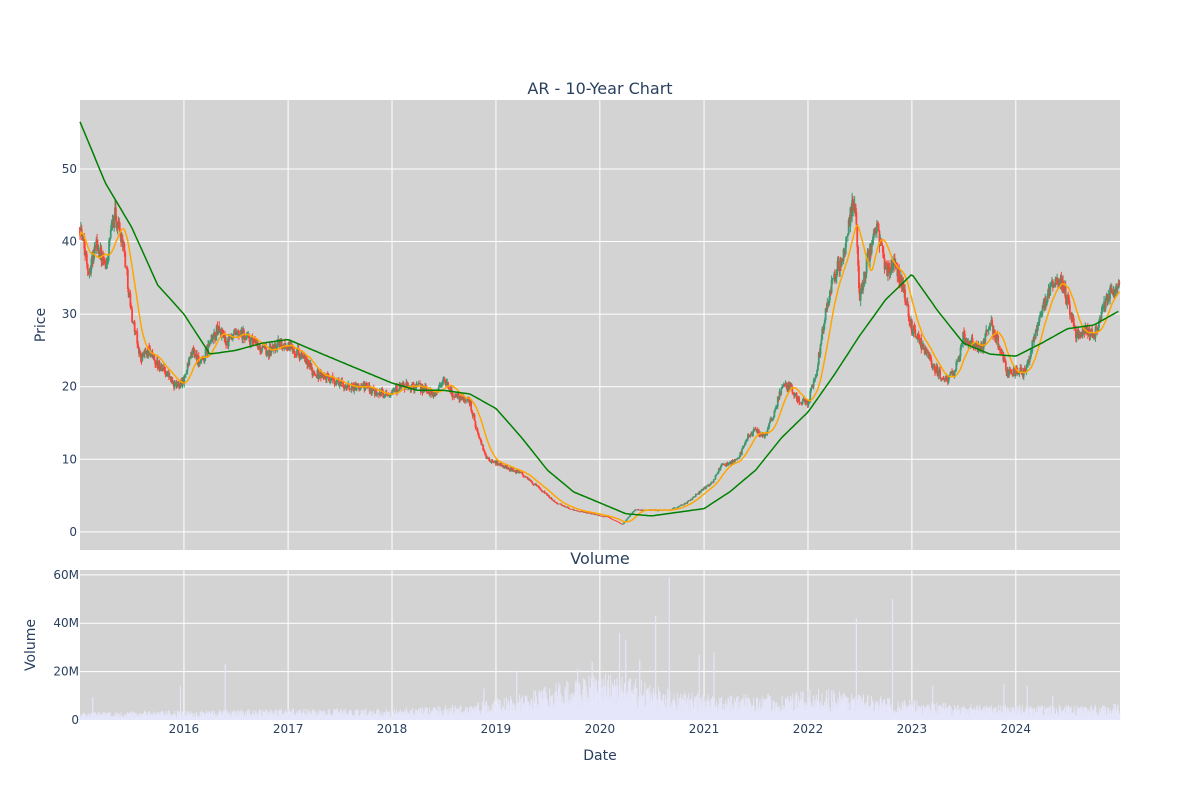  What do you see at coordinates (69, 169) in the screenshot?
I see `price-y-tick-label: 50` at bounding box center [69, 169].